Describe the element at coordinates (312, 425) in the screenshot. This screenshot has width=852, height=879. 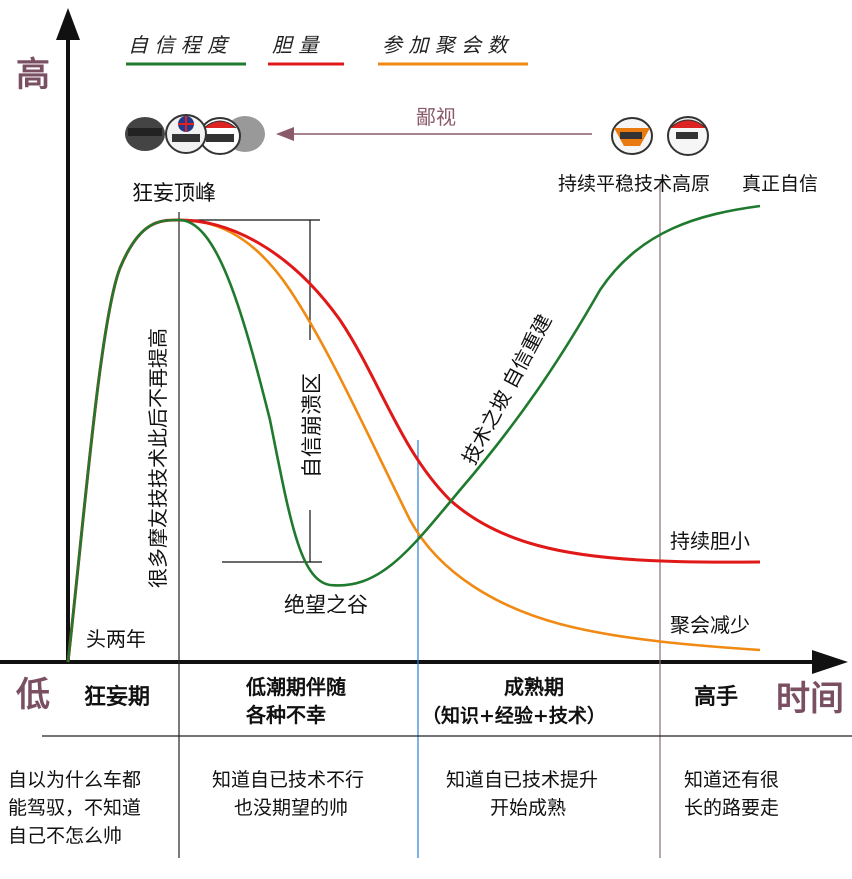
I see `collapse-zone-label: 自信崩溃区` at that location.